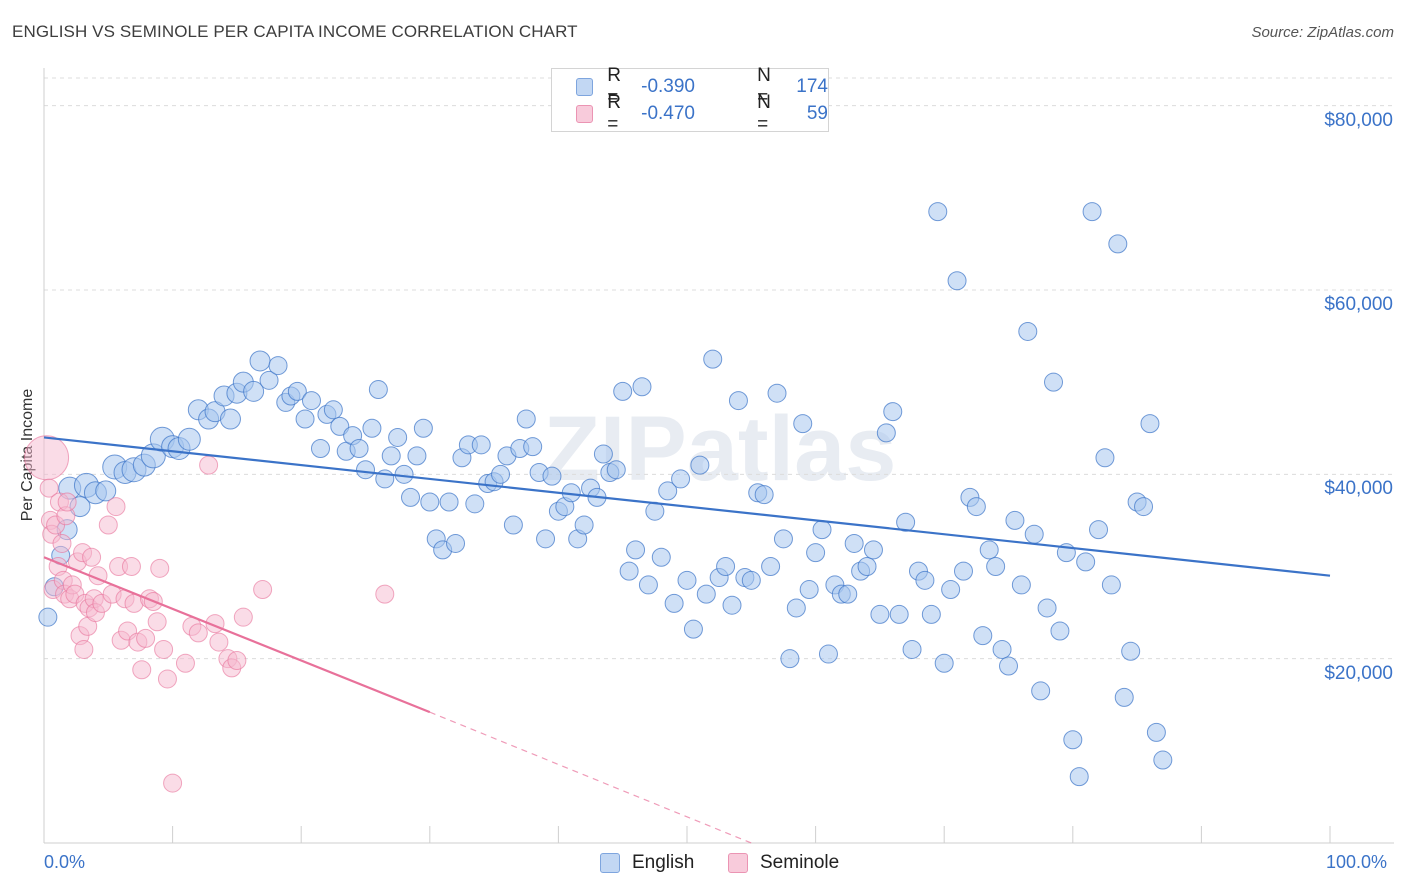 The image size is (1406, 892). I want to click on legend-n-label: N =, so click(764, 86).